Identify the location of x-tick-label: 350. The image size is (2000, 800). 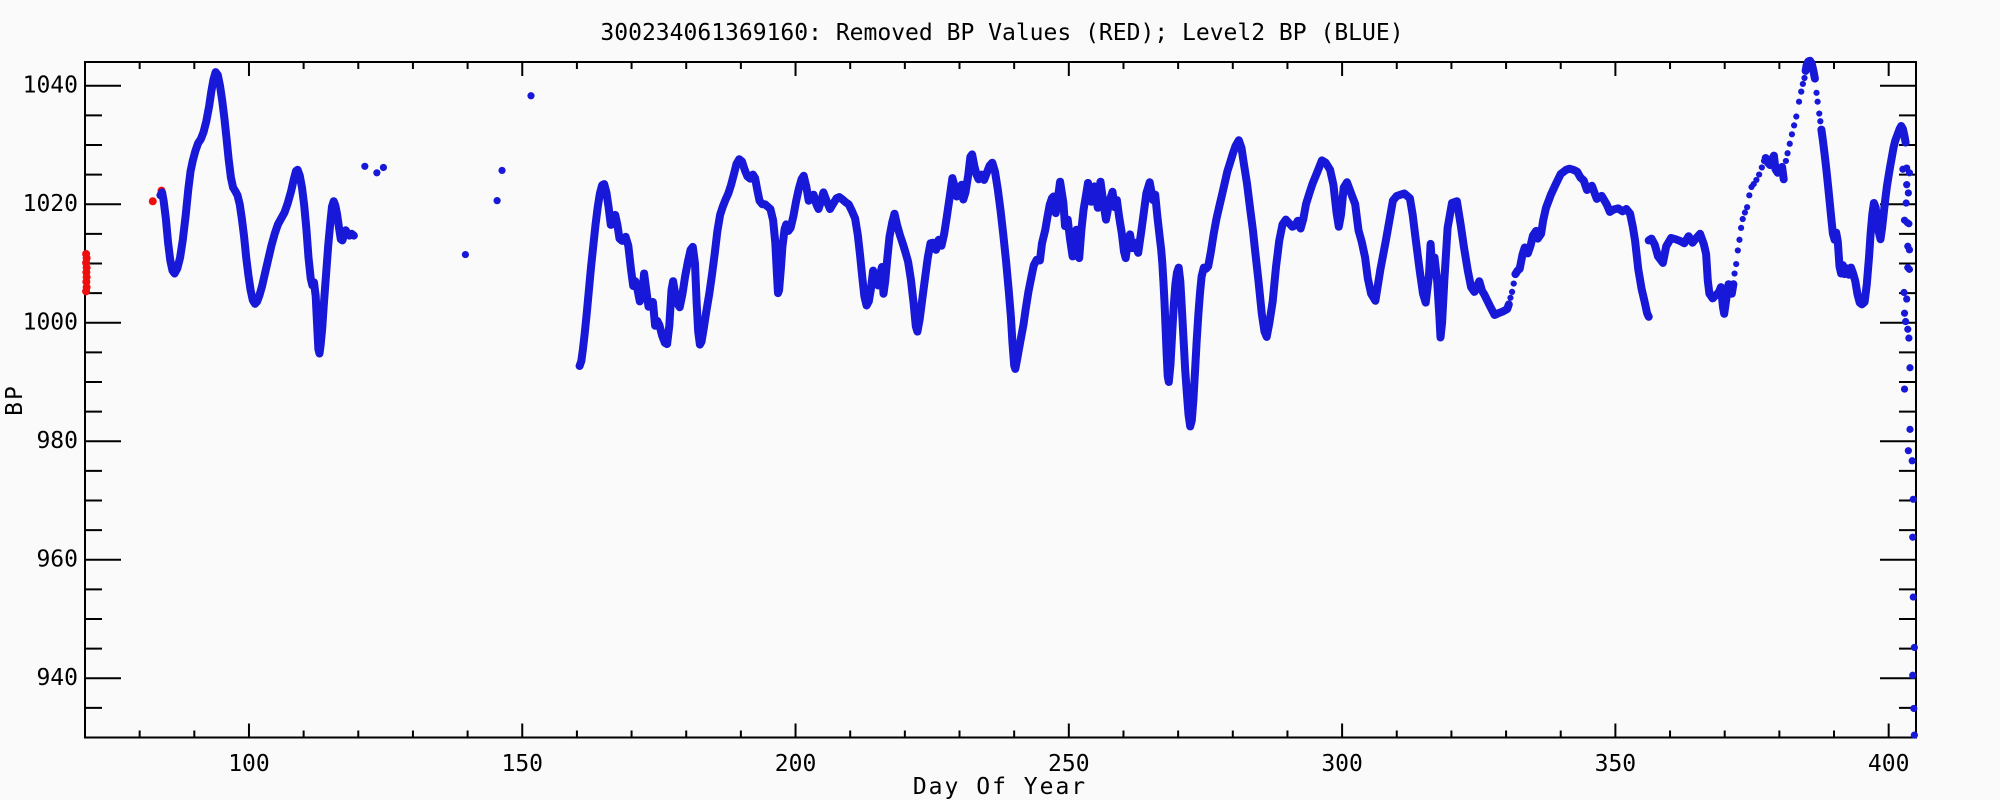
(1616, 764).